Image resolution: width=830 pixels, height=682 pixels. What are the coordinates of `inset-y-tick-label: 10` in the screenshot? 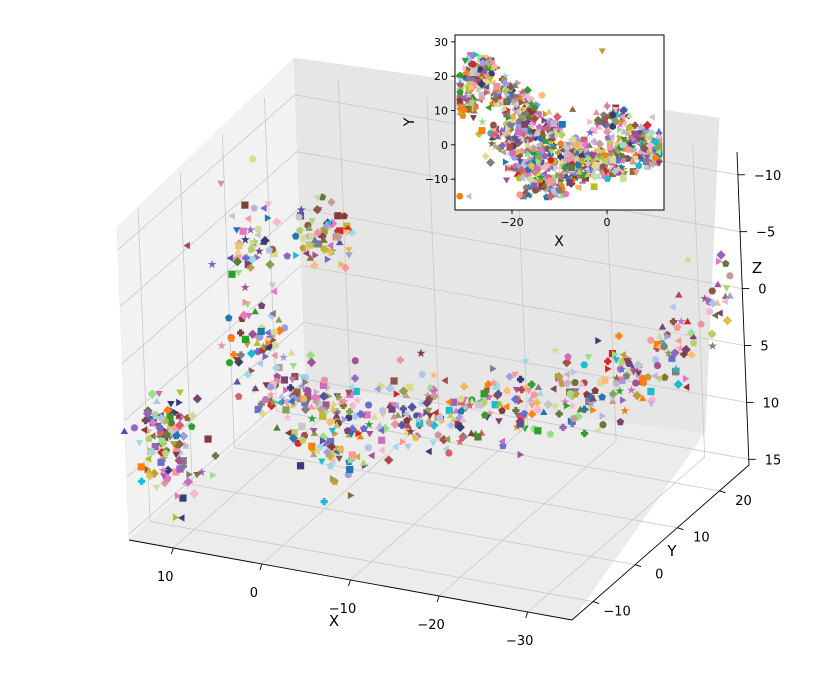 It's located at (441, 110).